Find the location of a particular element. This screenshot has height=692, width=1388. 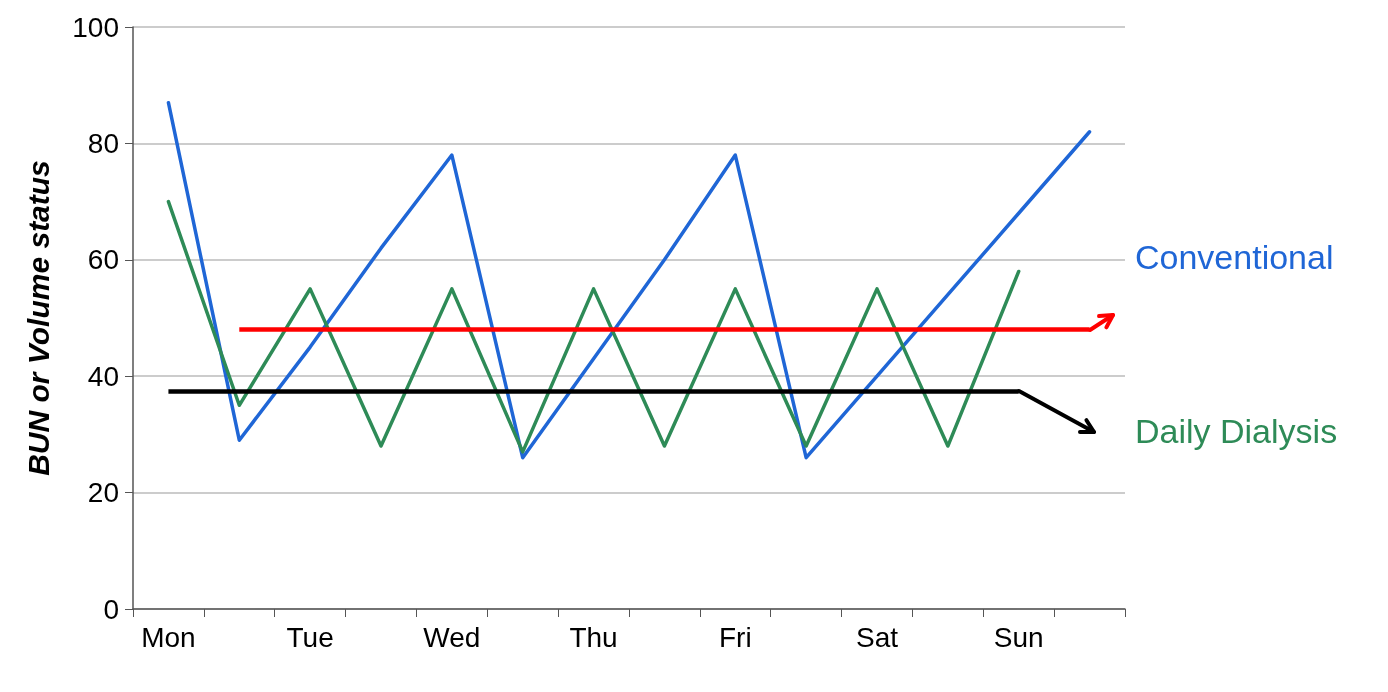

text: Conventional is located at coordinates (1234, 256).